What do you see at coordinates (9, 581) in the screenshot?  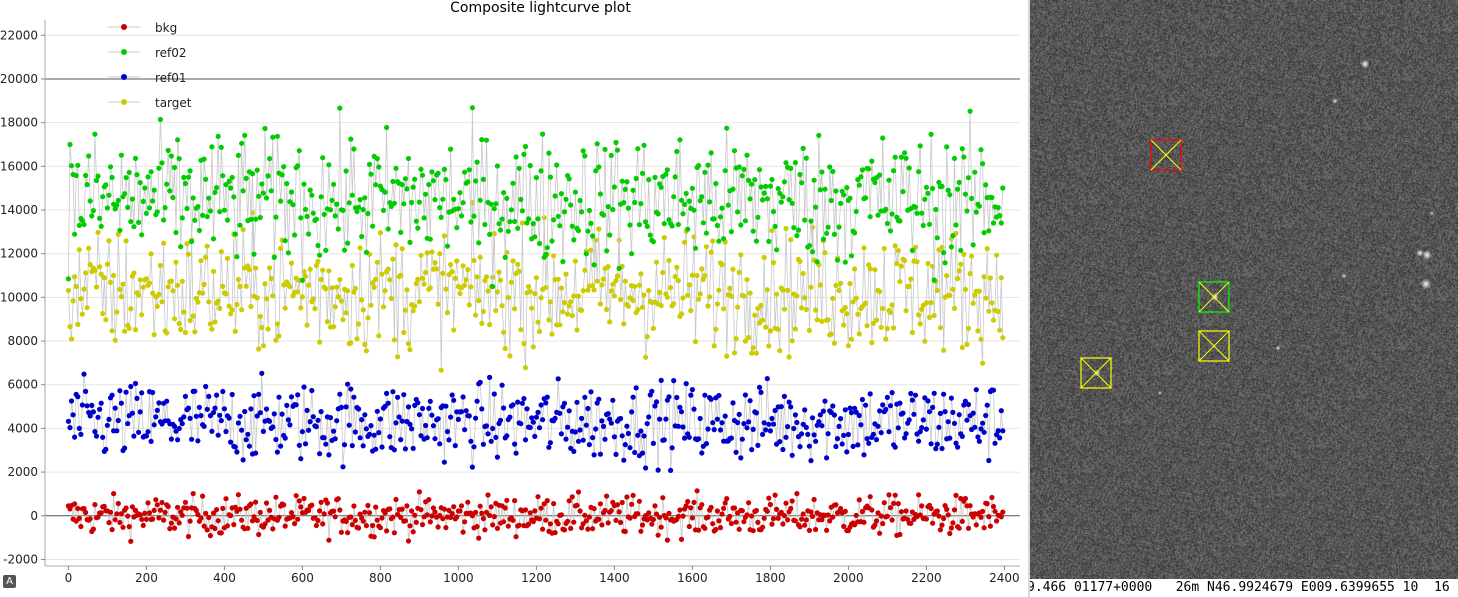 I see `autoscale-button: A` at bounding box center [9, 581].